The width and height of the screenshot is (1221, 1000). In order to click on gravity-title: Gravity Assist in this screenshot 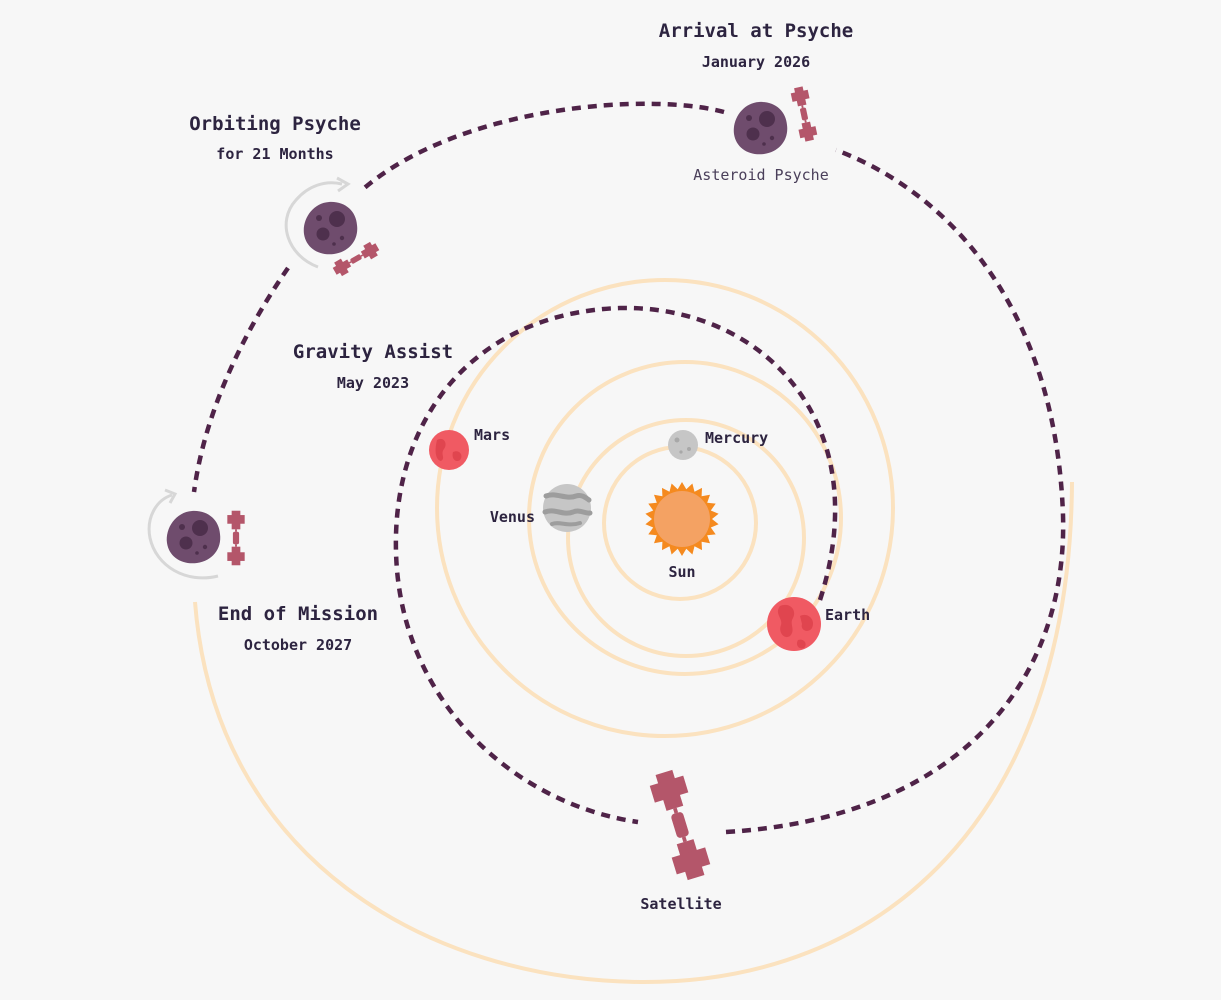, I will do `click(373, 352)`.